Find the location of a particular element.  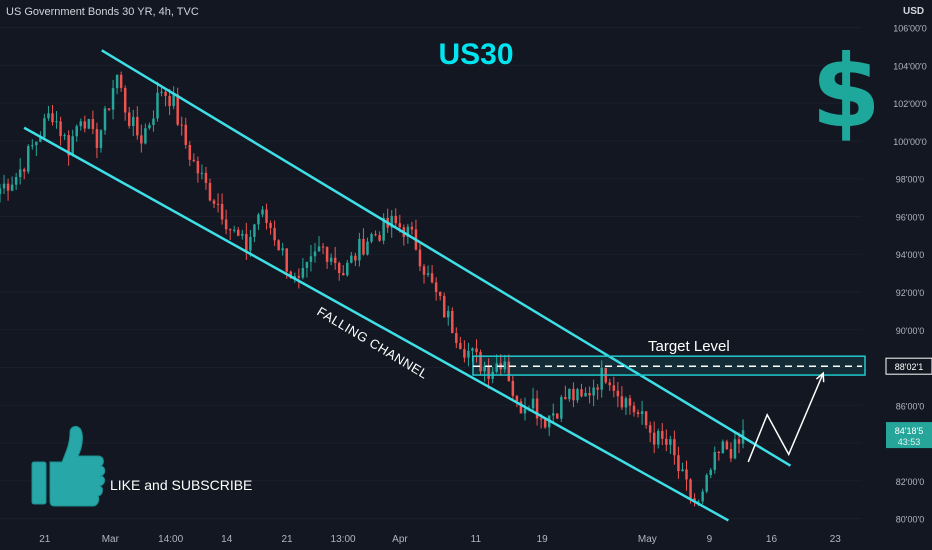

time-tick-label: 11 is located at coordinates (476, 539).